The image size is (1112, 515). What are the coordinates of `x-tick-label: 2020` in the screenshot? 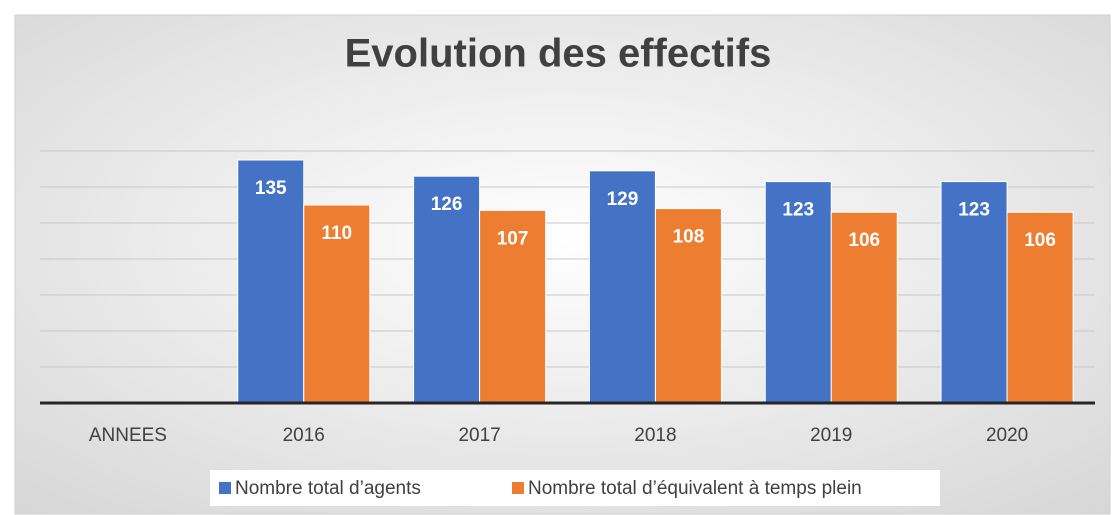 It's located at (1007, 435).